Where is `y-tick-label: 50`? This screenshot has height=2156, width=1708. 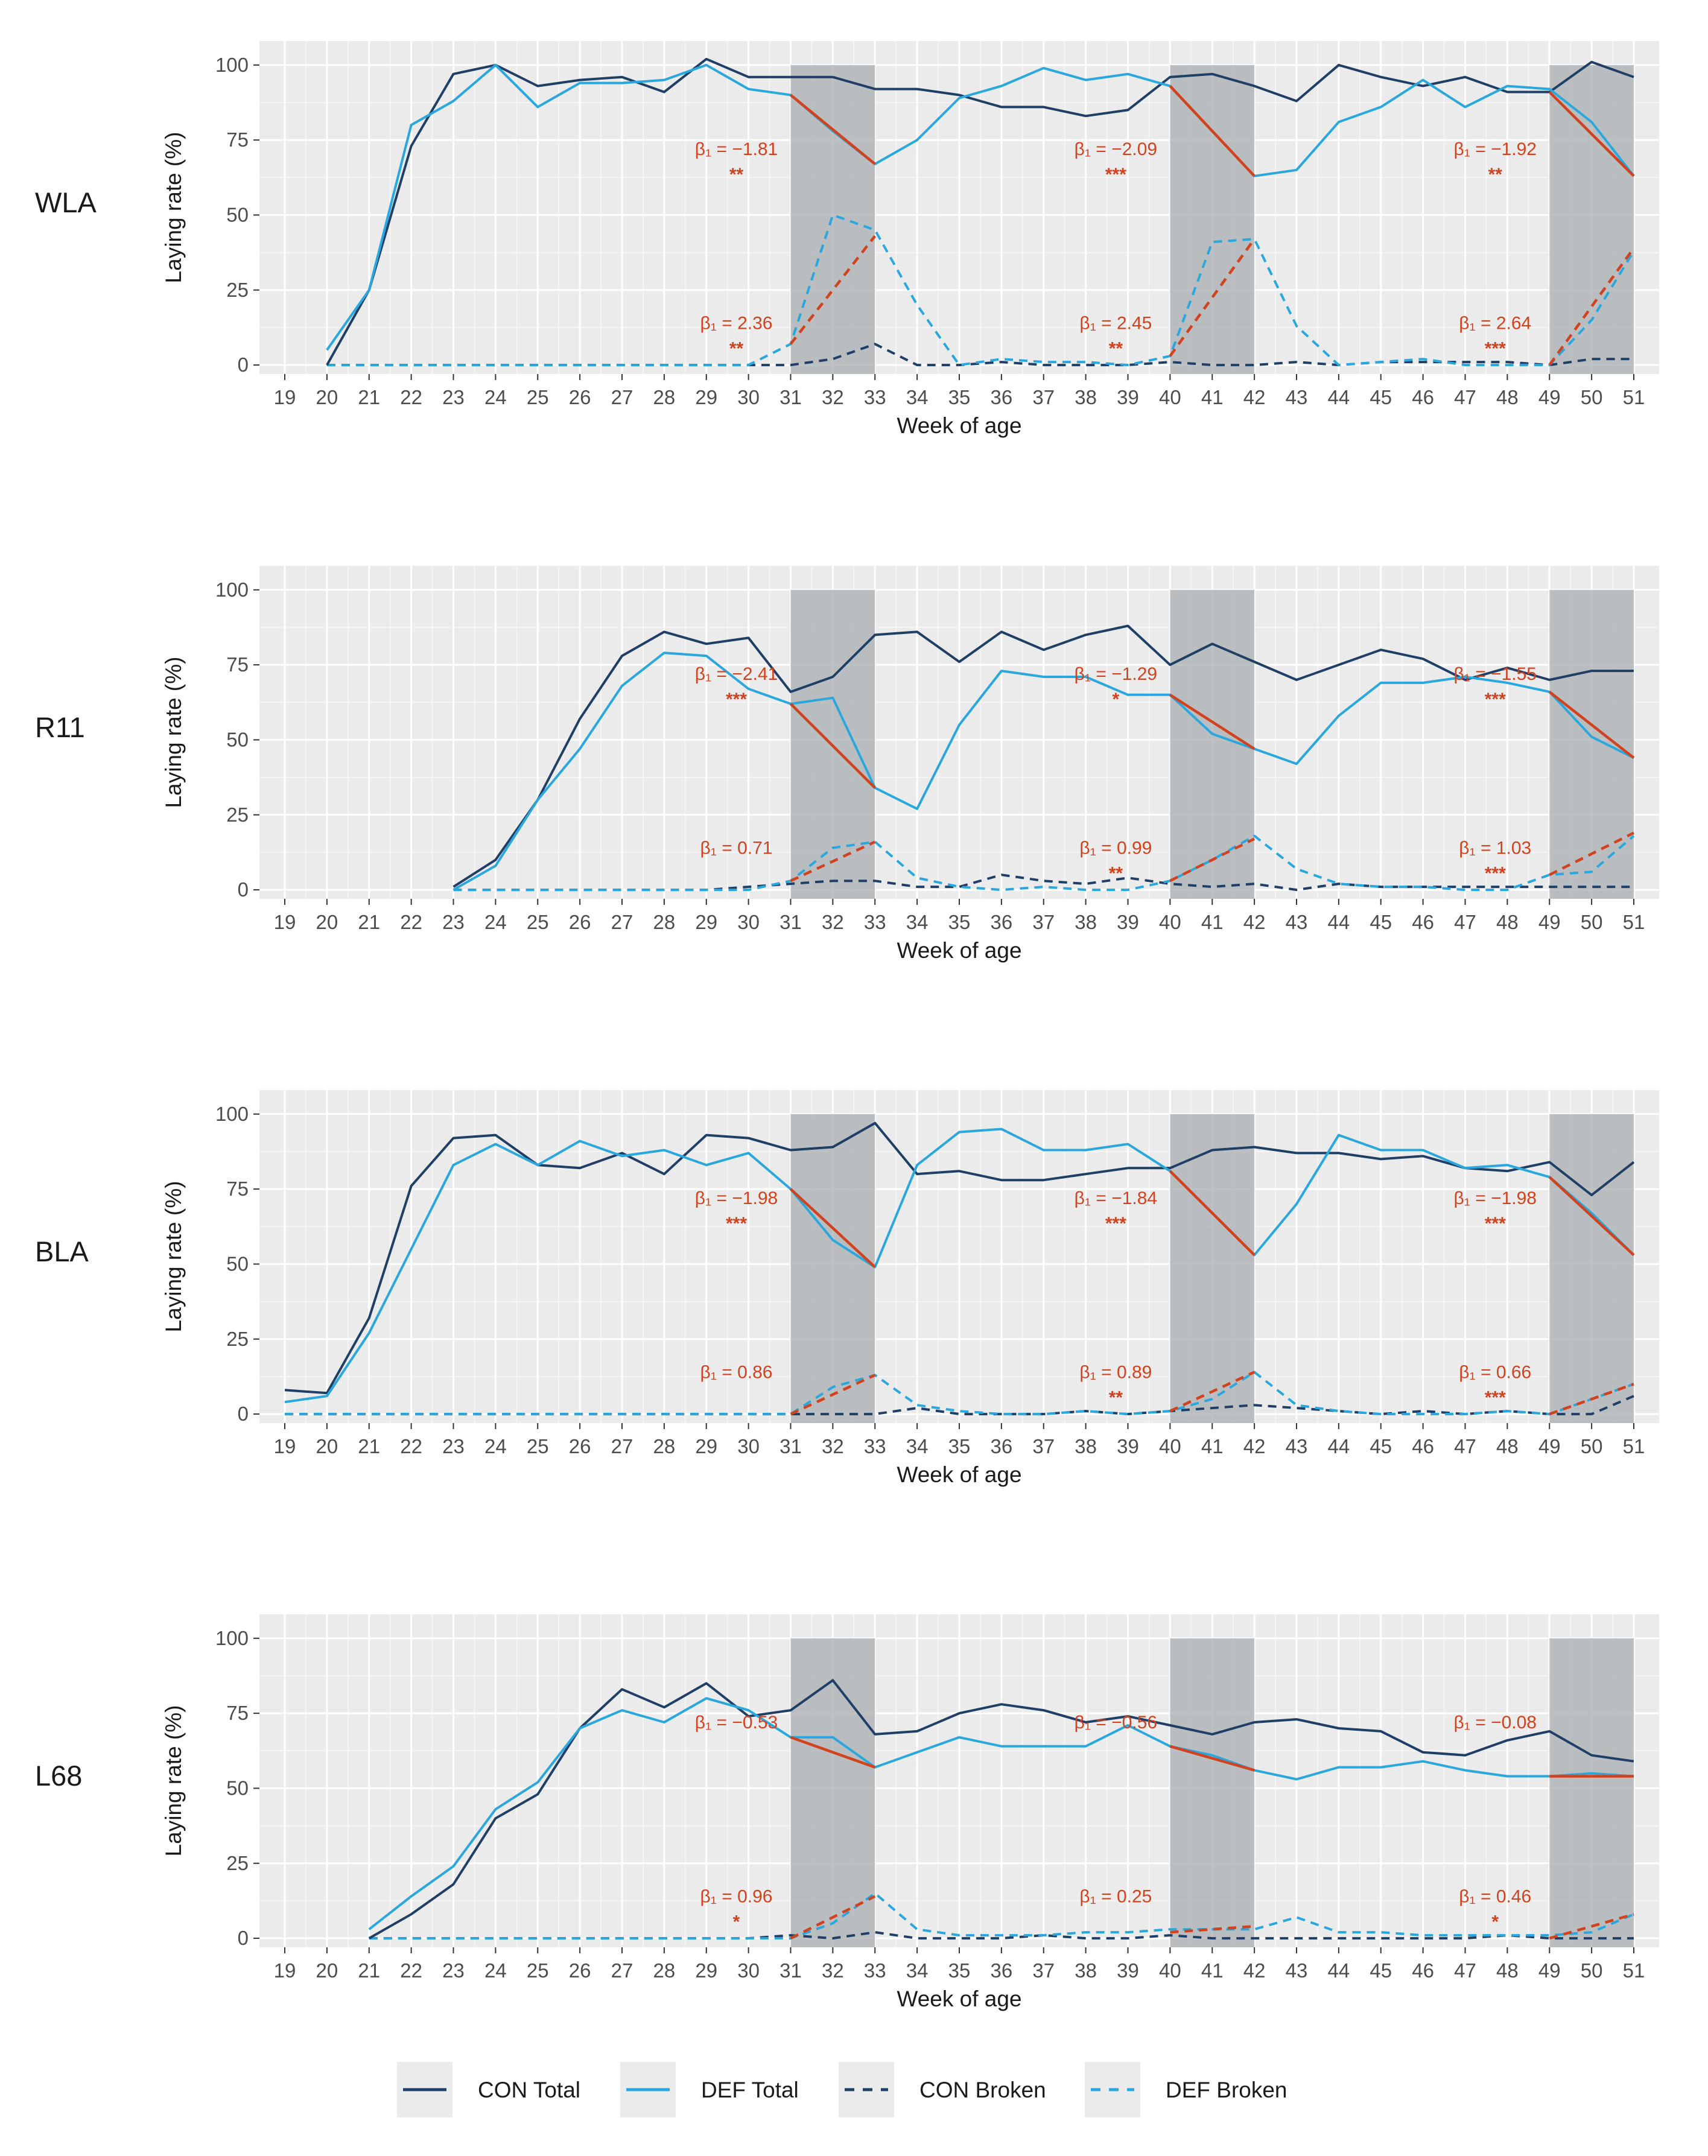 y-tick-label: 50 is located at coordinates (238, 1264).